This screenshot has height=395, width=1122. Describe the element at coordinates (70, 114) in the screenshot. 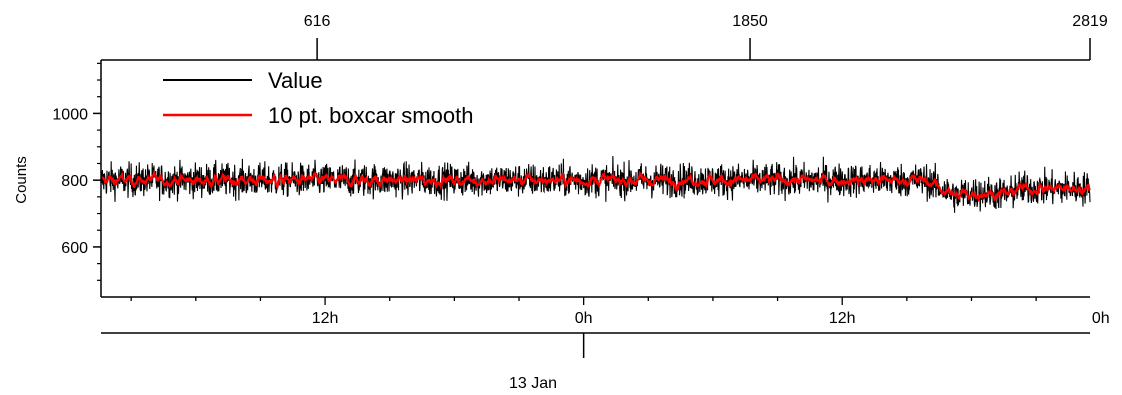

I see `y-tick-label: 1000` at that location.